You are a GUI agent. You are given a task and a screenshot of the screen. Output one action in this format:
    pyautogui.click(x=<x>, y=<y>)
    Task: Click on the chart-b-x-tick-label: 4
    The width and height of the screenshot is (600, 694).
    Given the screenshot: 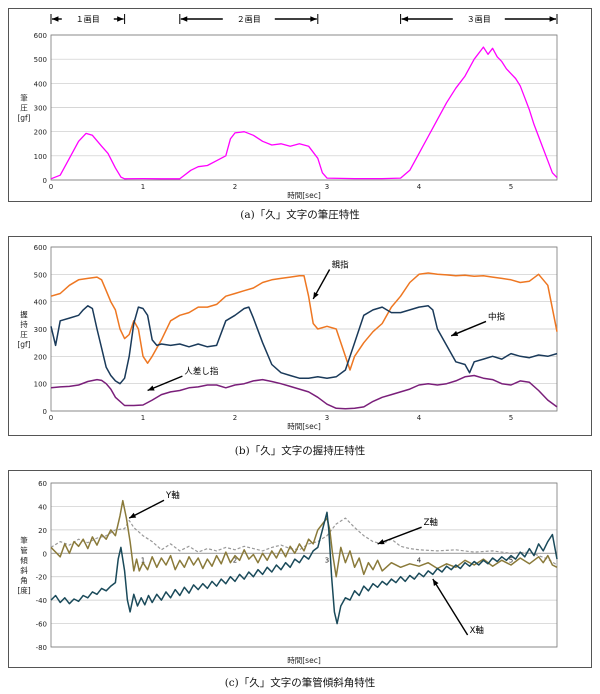 What is the action you would take?
    pyautogui.click(x=419, y=418)
    